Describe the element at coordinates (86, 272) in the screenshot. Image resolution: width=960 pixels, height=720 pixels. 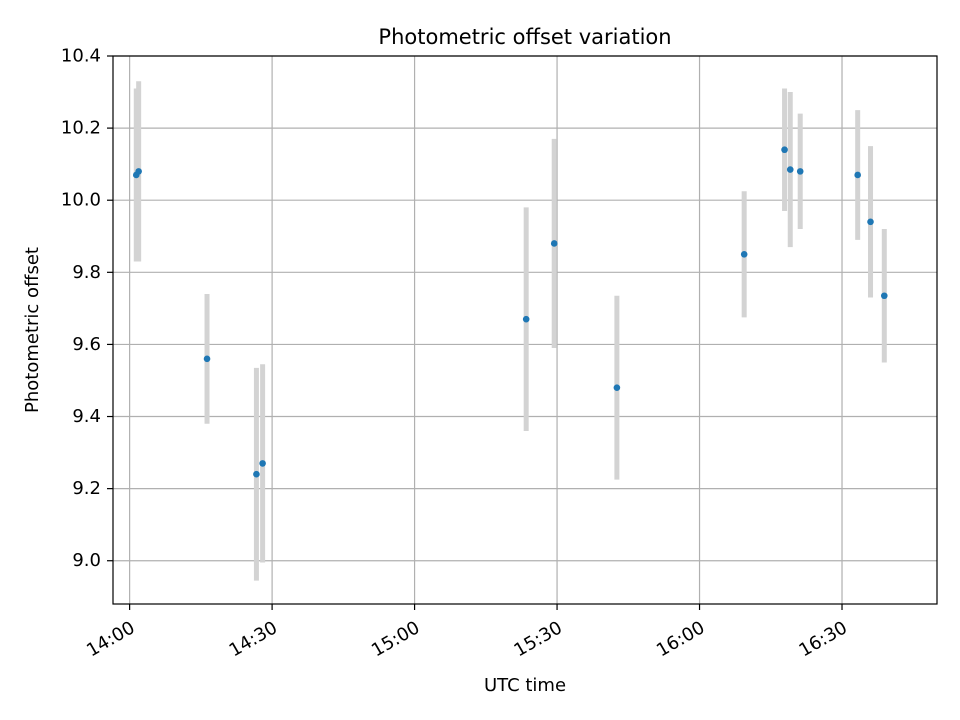
I see `y-tick-label: 9.8` at that location.